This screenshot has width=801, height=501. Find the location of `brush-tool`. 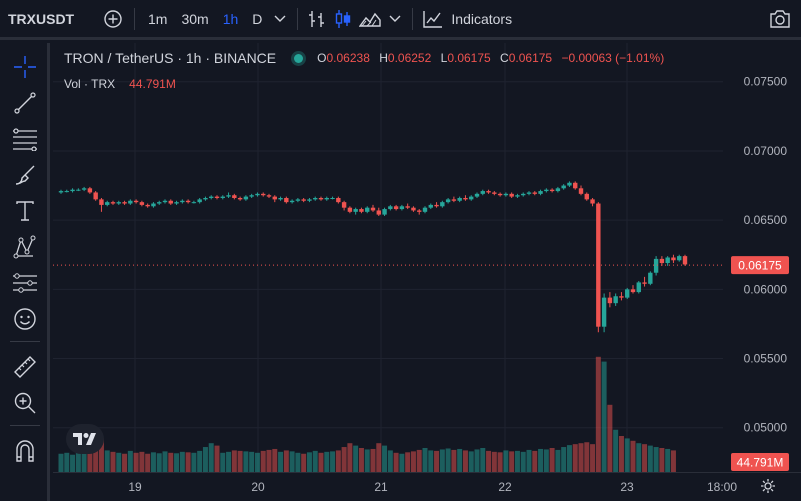

brush-tool is located at coordinates (25, 175).